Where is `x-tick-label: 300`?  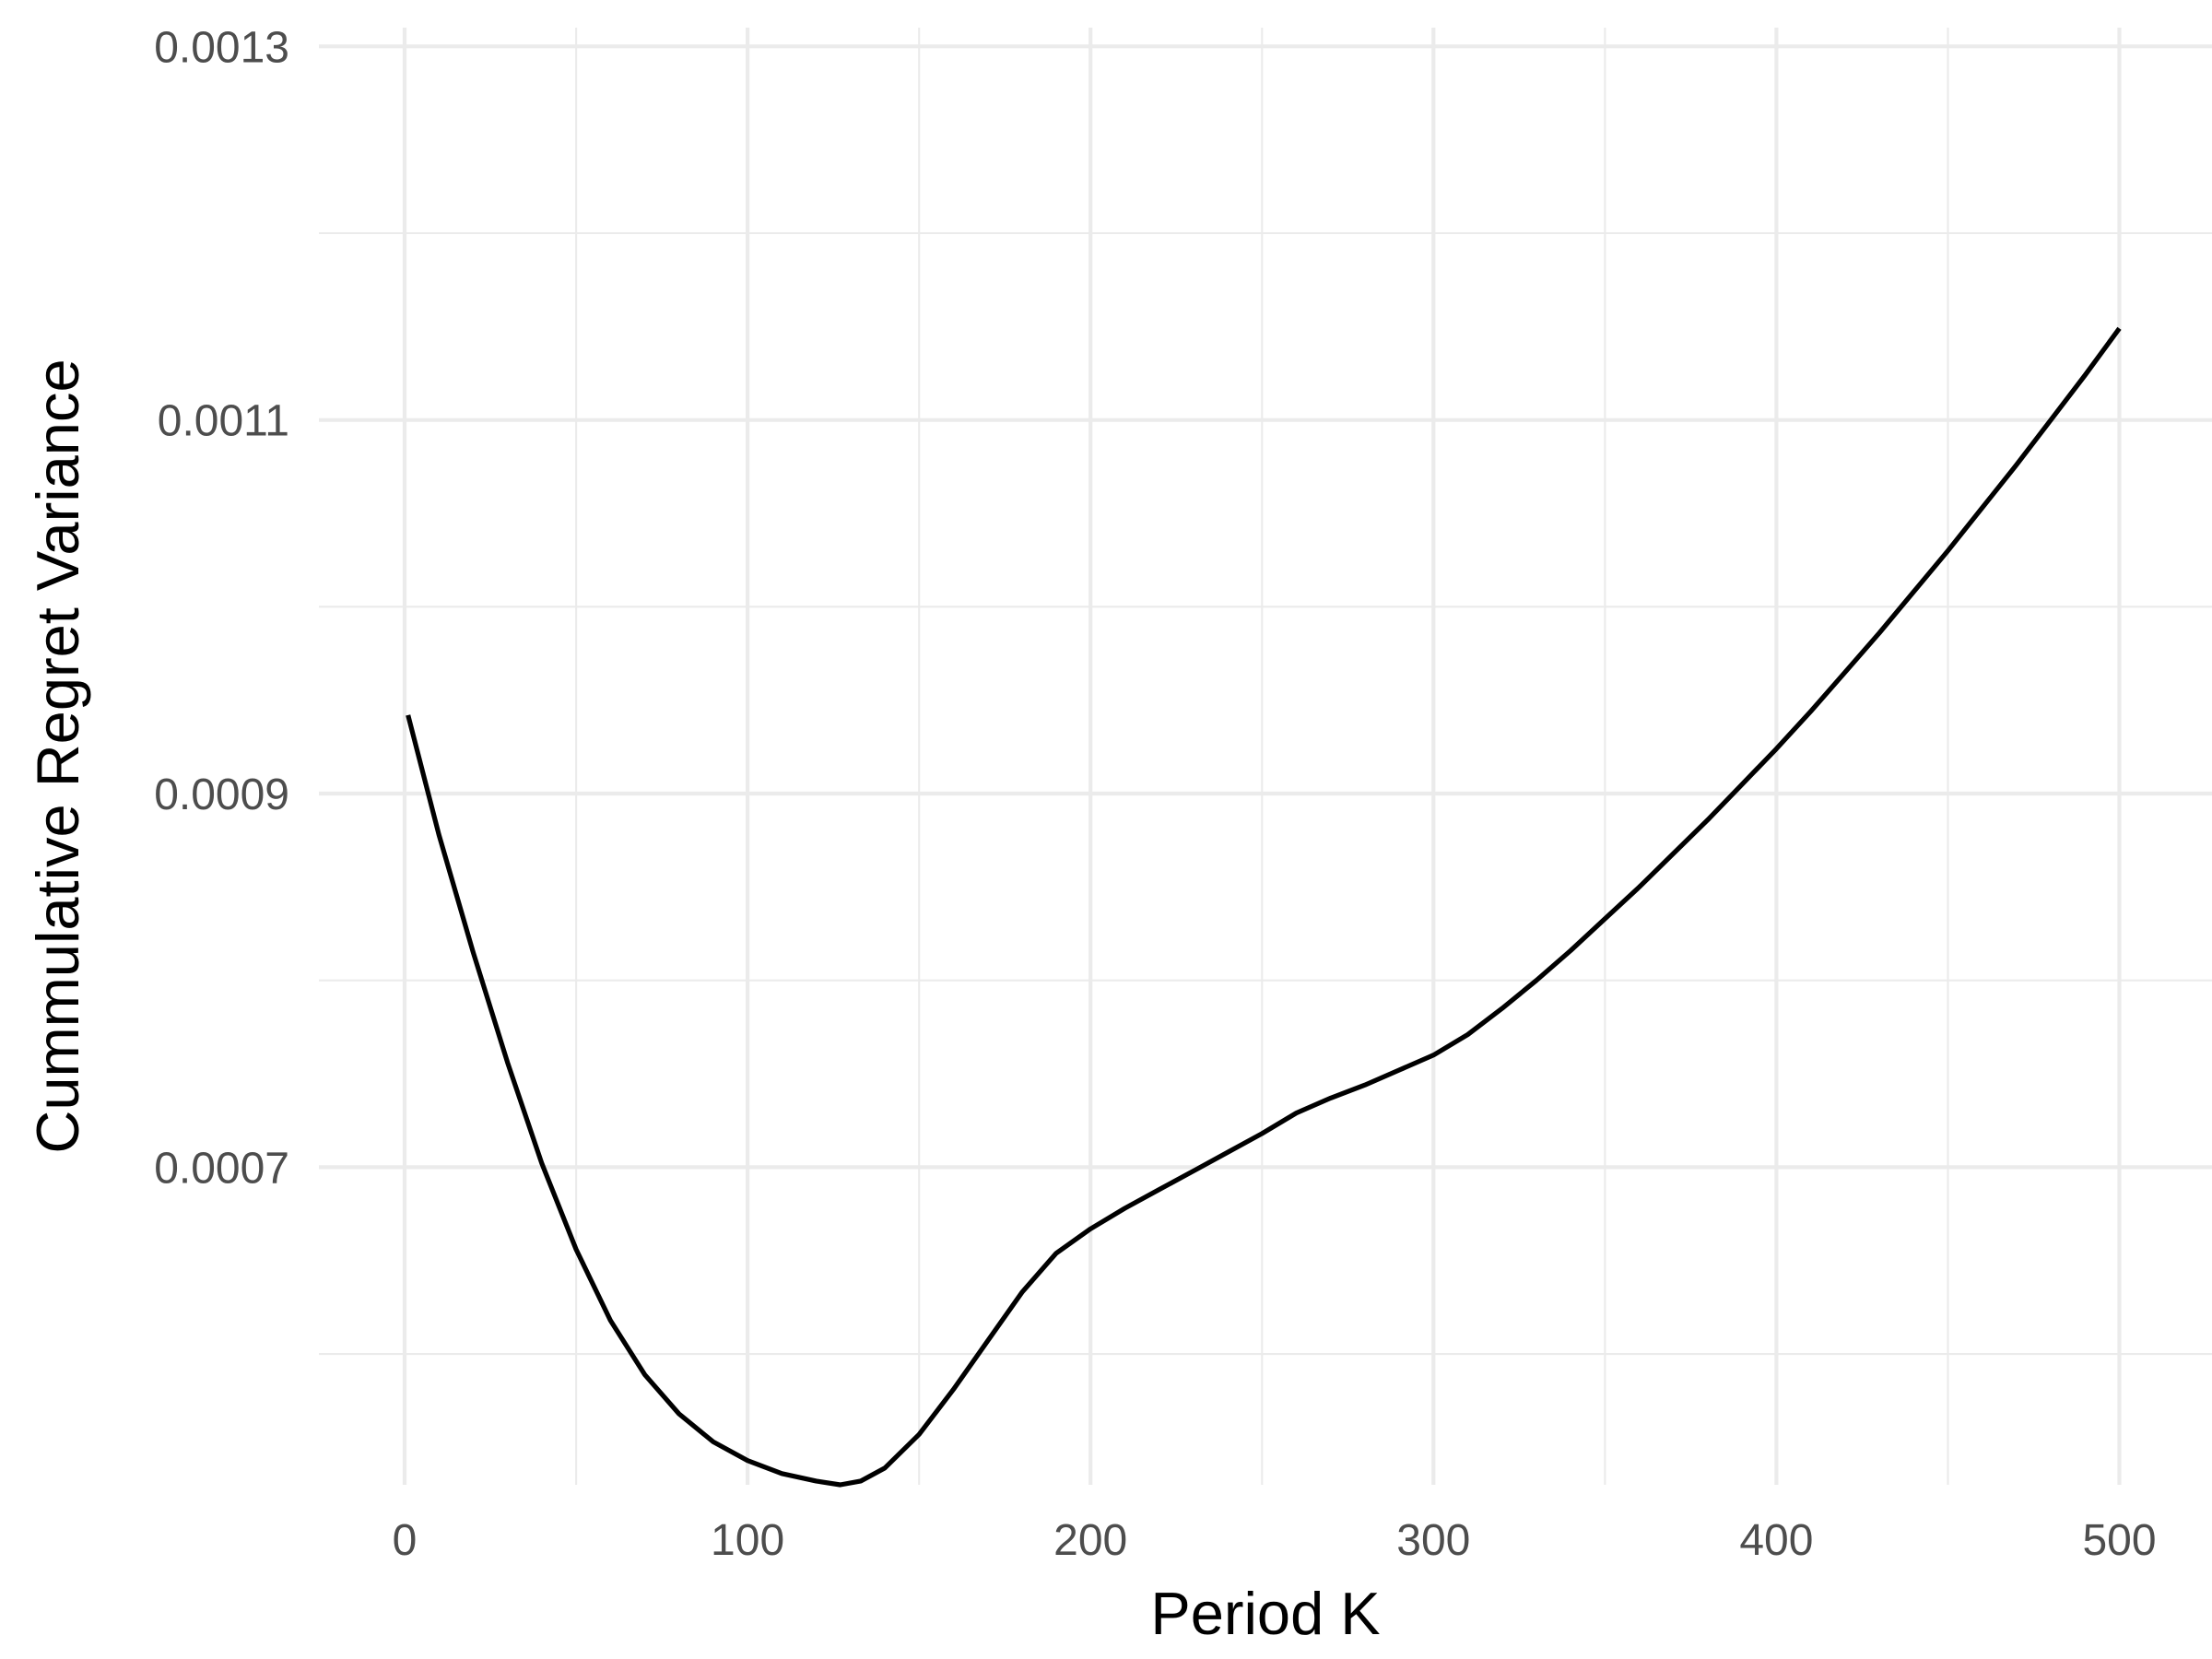 x-tick-label: 300 is located at coordinates (1433, 1540).